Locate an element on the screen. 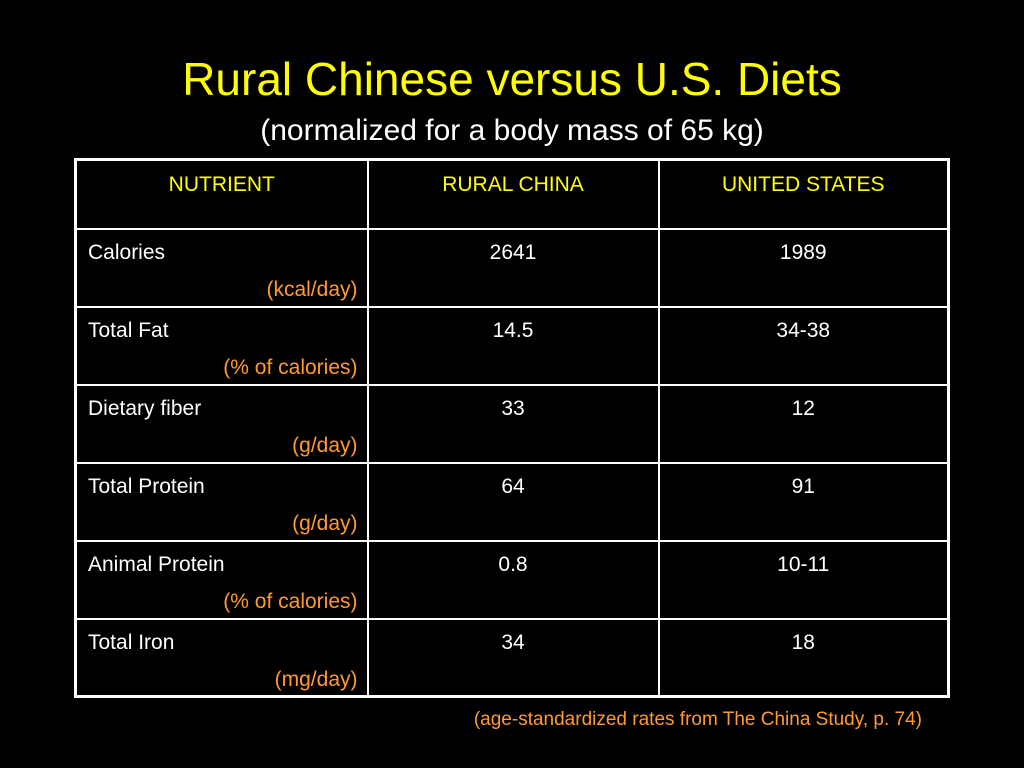 The width and height of the screenshot is (1024, 768). header-nutrient: NUTRIENT is located at coordinates (221, 194).